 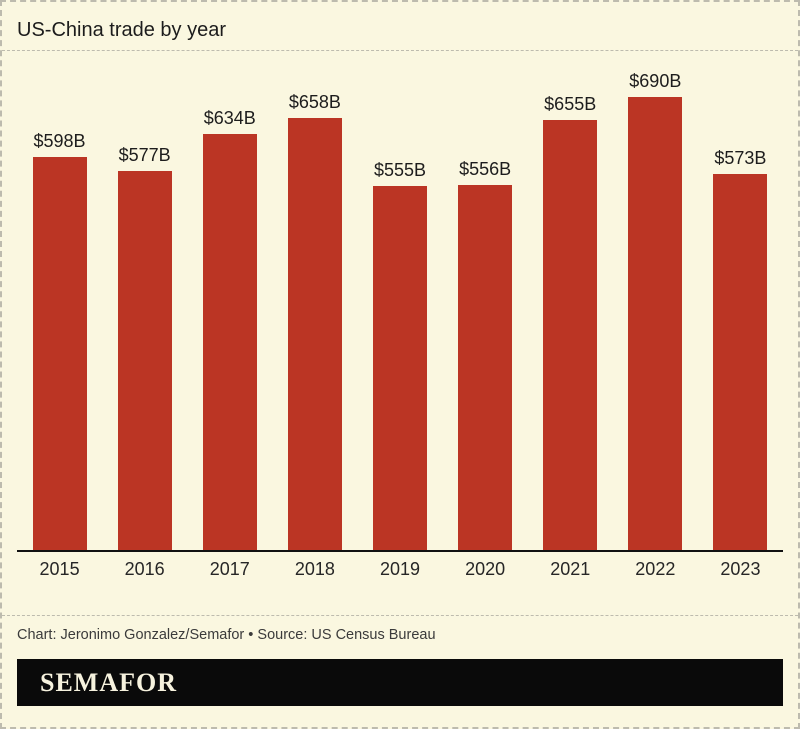 I want to click on bar-column: $556B, so click(x=485, y=354).